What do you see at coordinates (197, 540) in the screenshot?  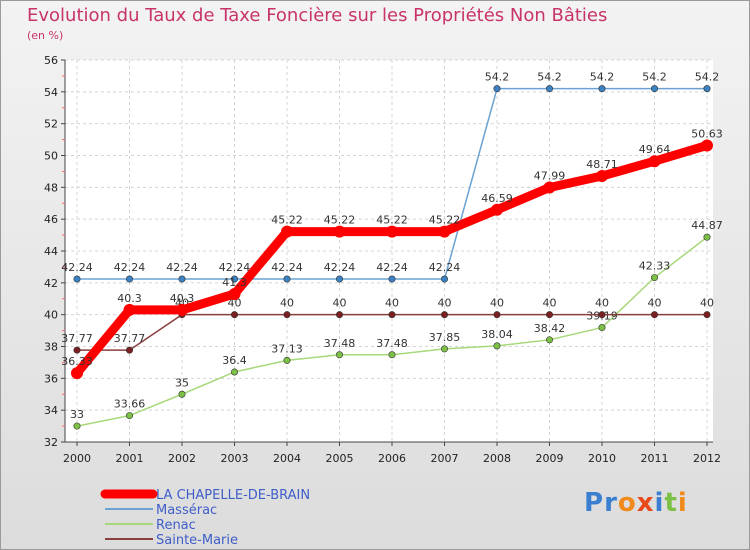 I see `legend-label: Sainte-Marie` at bounding box center [197, 540].